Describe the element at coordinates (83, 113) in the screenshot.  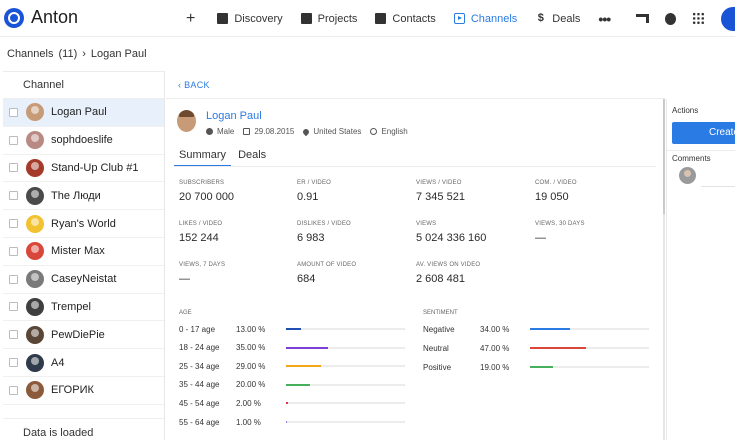
I see `channel-row: Logan Paul` at that location.